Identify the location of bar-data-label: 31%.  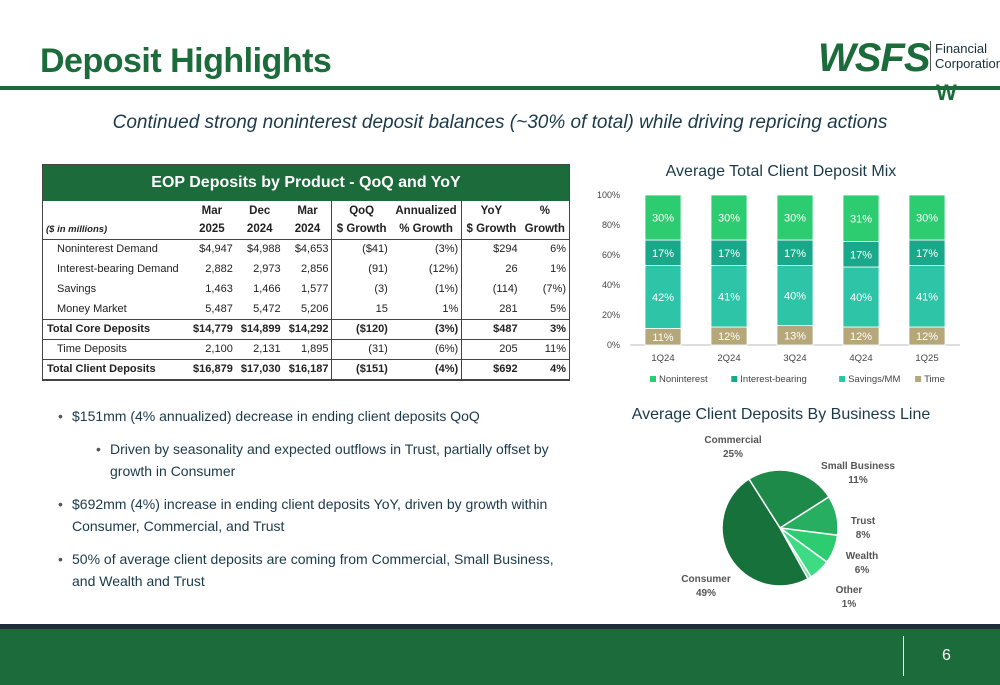
(861, 219).